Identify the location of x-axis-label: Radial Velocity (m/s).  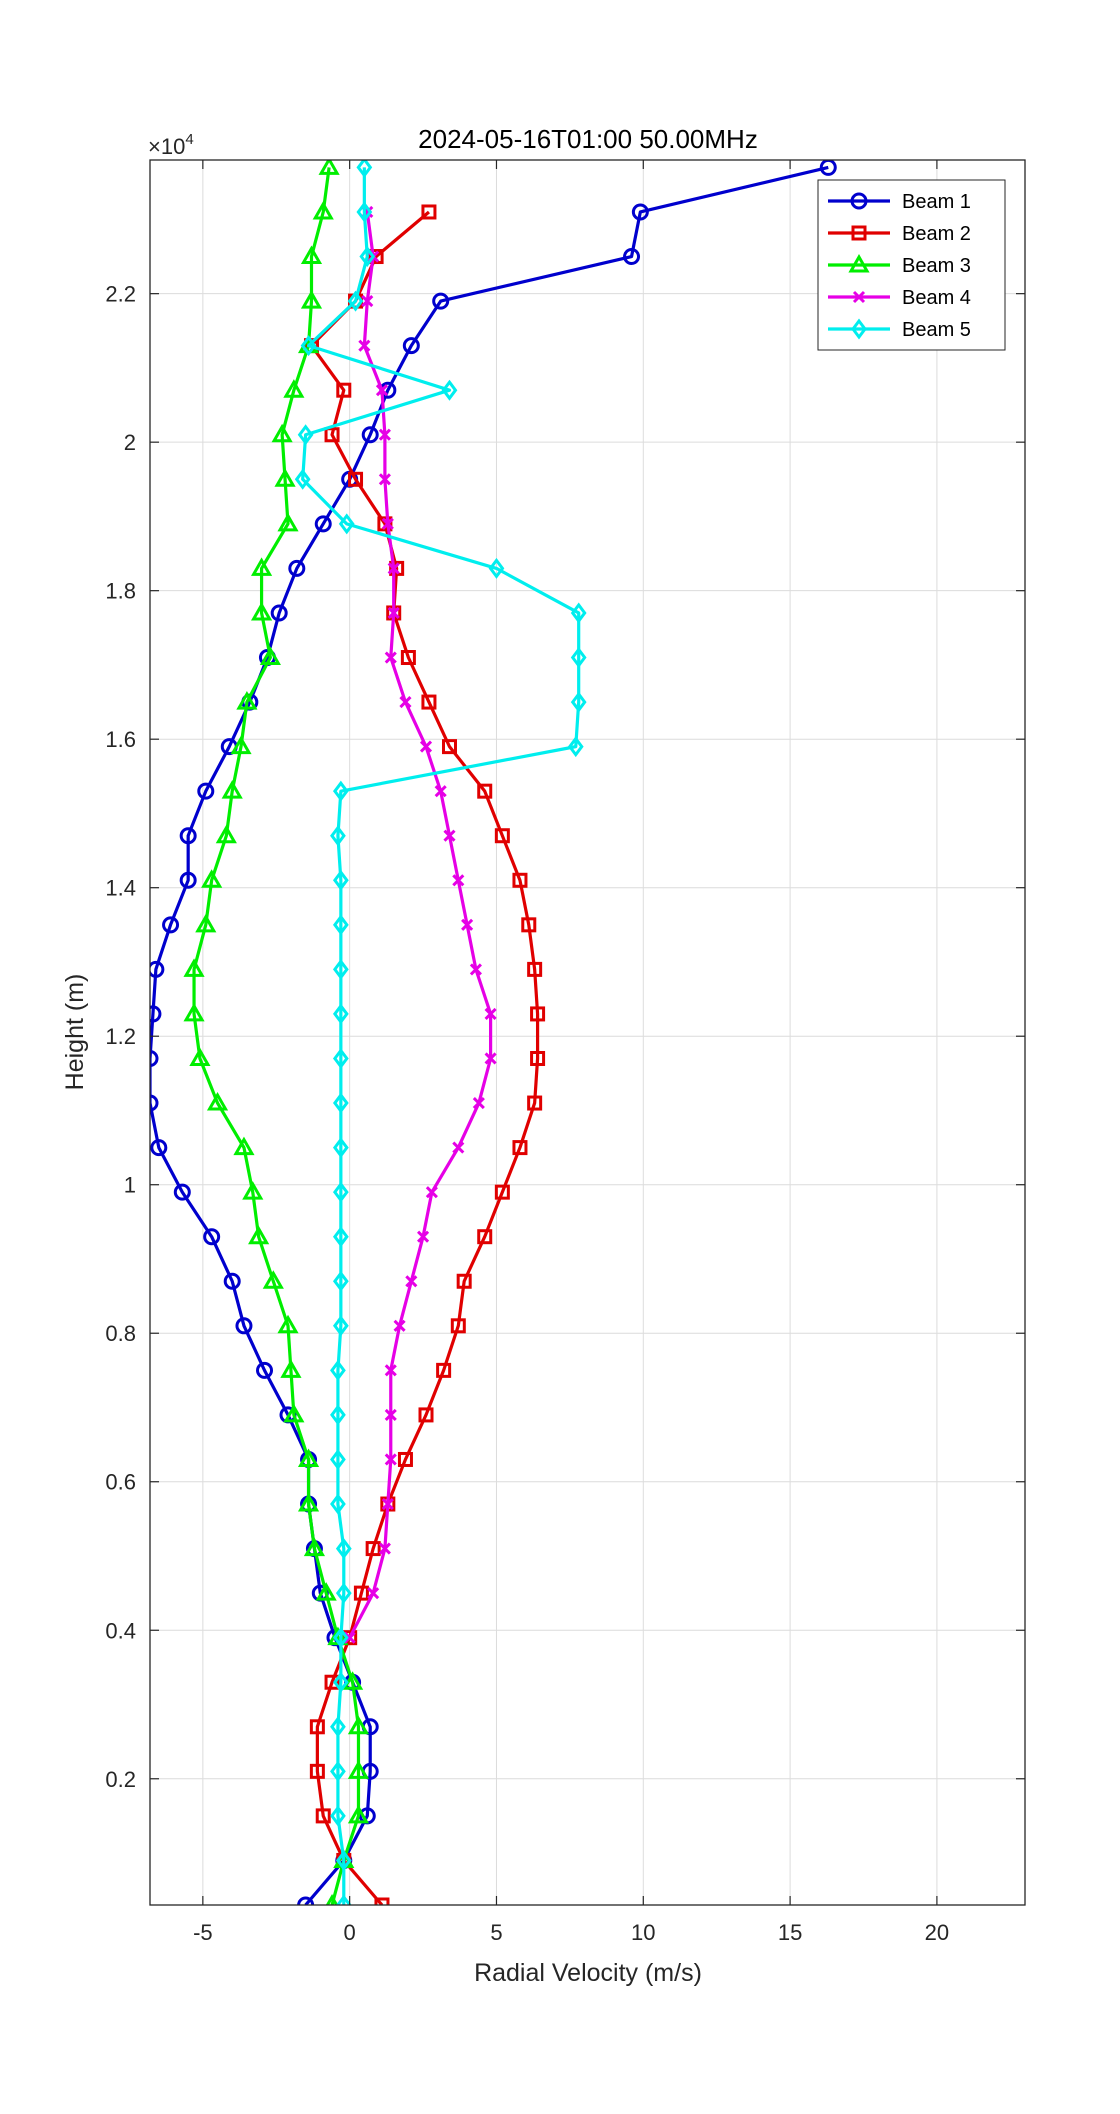
(588, 1973).